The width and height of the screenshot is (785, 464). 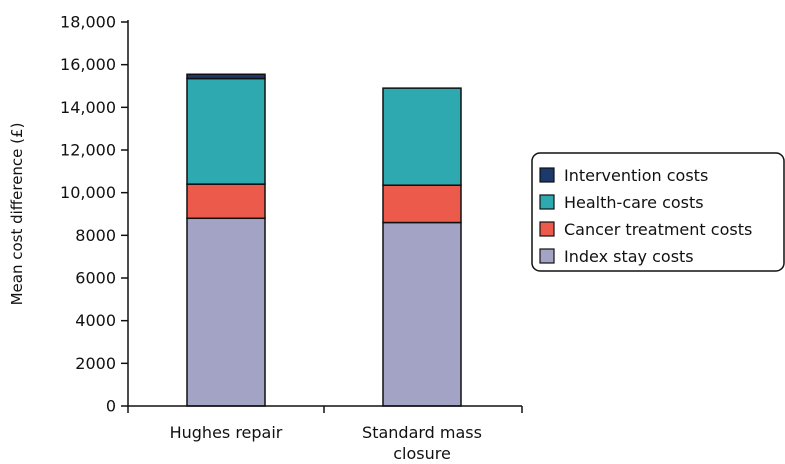 What do you see at coordinates (629, 256) in the screenshot?
I see `legend-label: Index stay costs` at bounding box center [629, 256].